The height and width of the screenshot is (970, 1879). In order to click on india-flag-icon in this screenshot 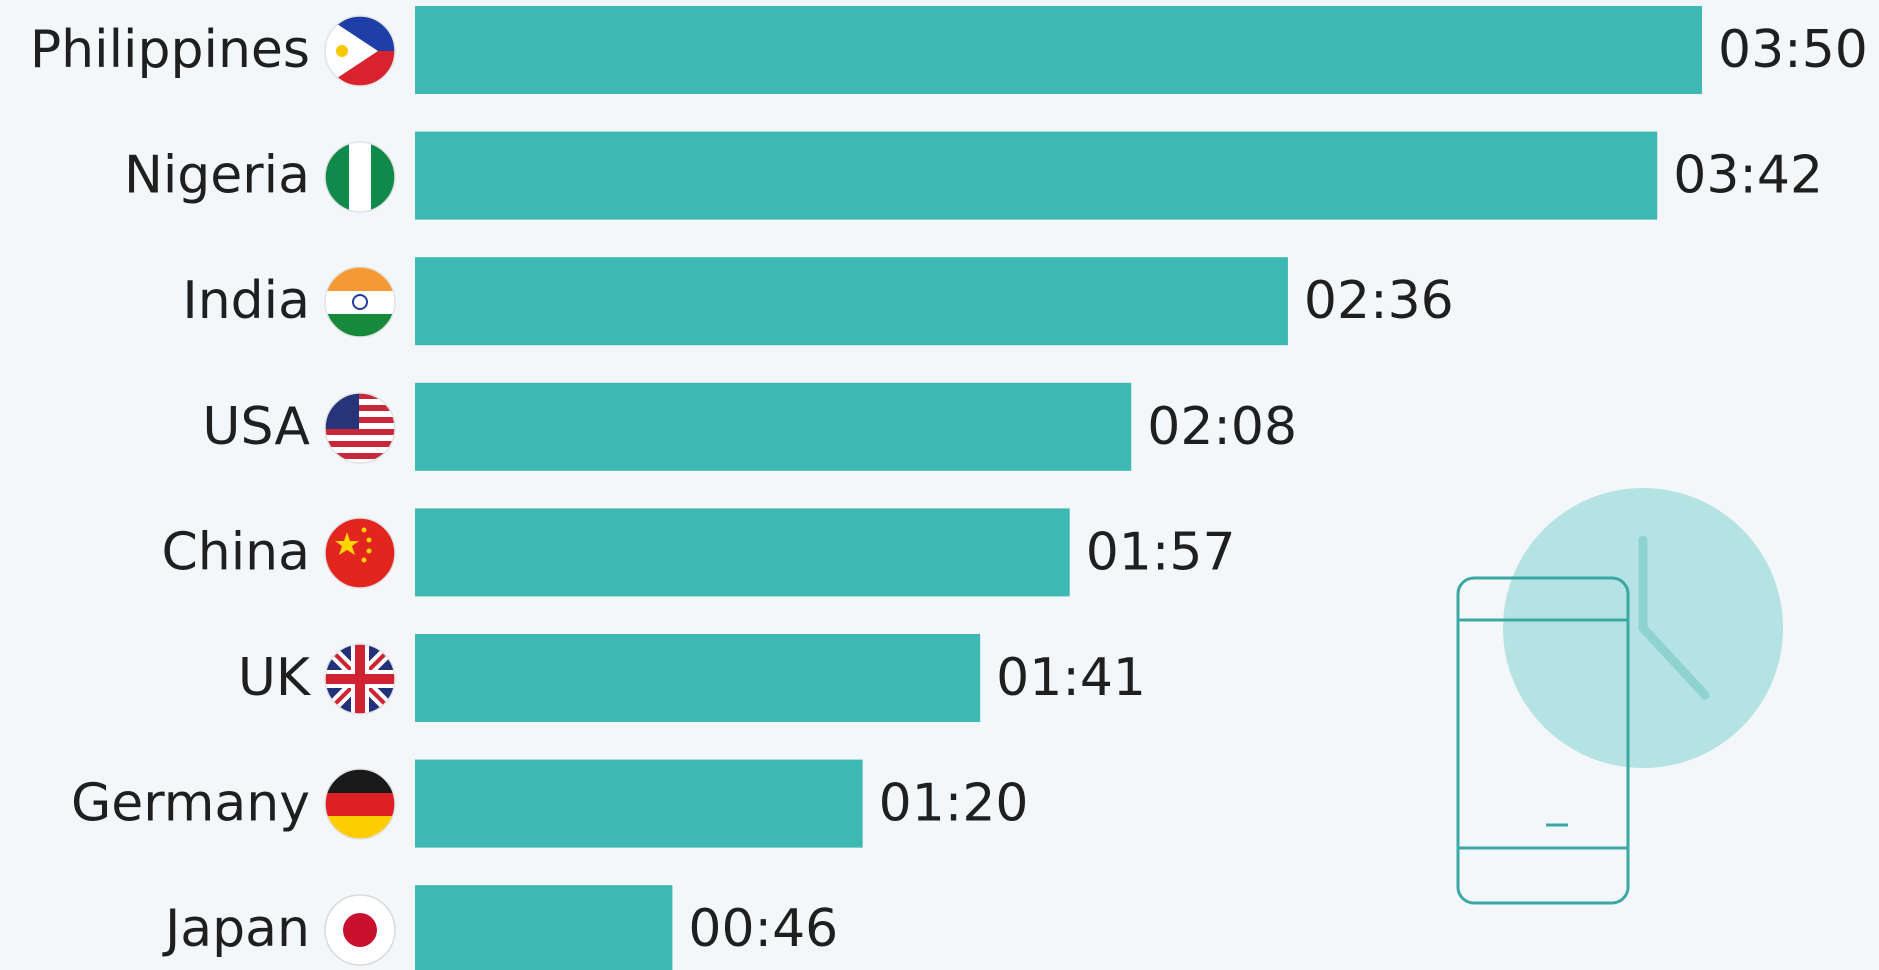, I will do `click(360, 302)`.